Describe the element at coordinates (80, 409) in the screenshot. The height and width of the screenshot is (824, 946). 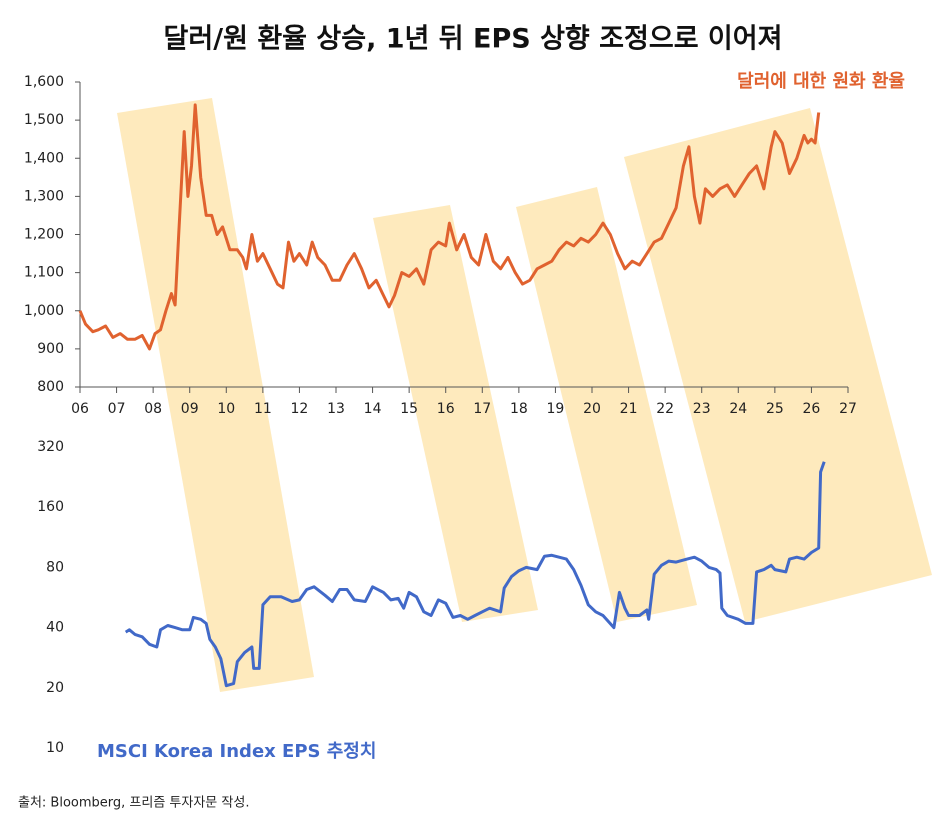
I see `x-tick-label: 06` at that location.